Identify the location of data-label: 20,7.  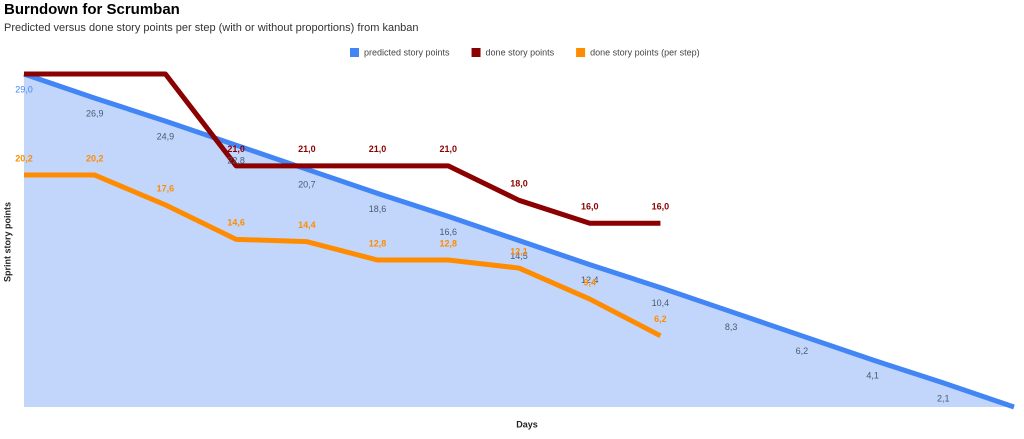
(307, 185).